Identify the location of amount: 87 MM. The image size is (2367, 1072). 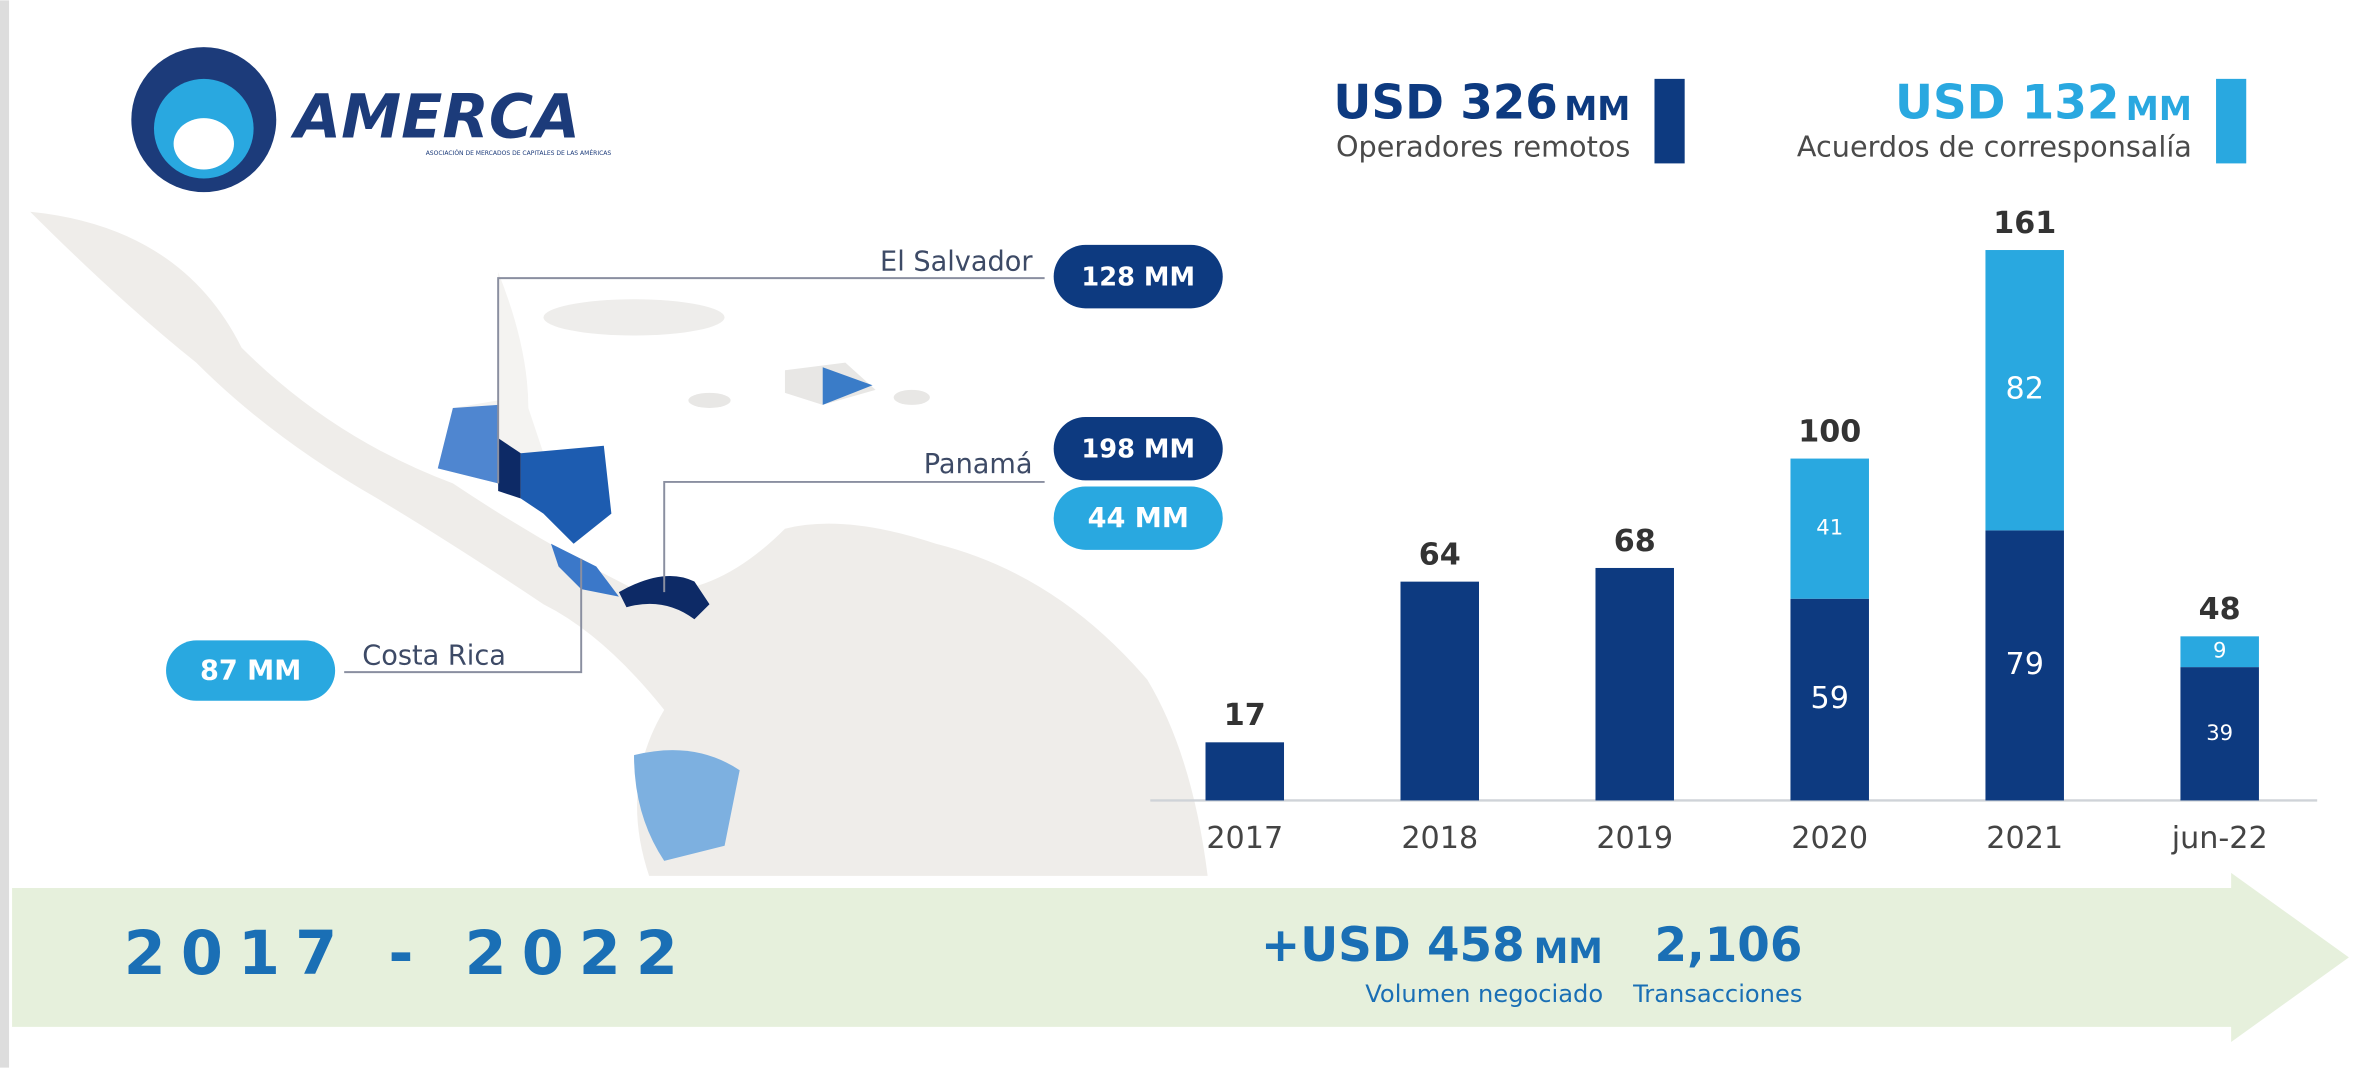
(250, 671).